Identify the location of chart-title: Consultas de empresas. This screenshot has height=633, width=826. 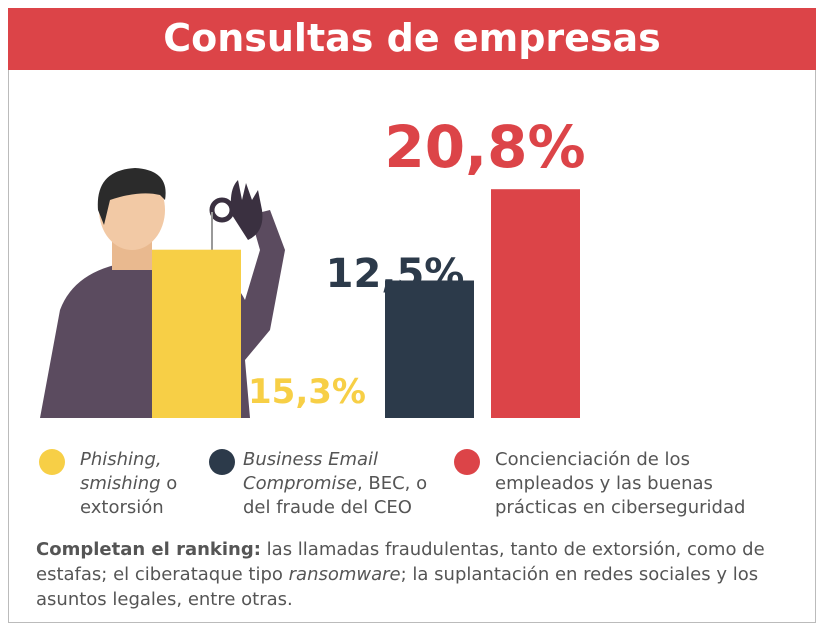
(412, 39).